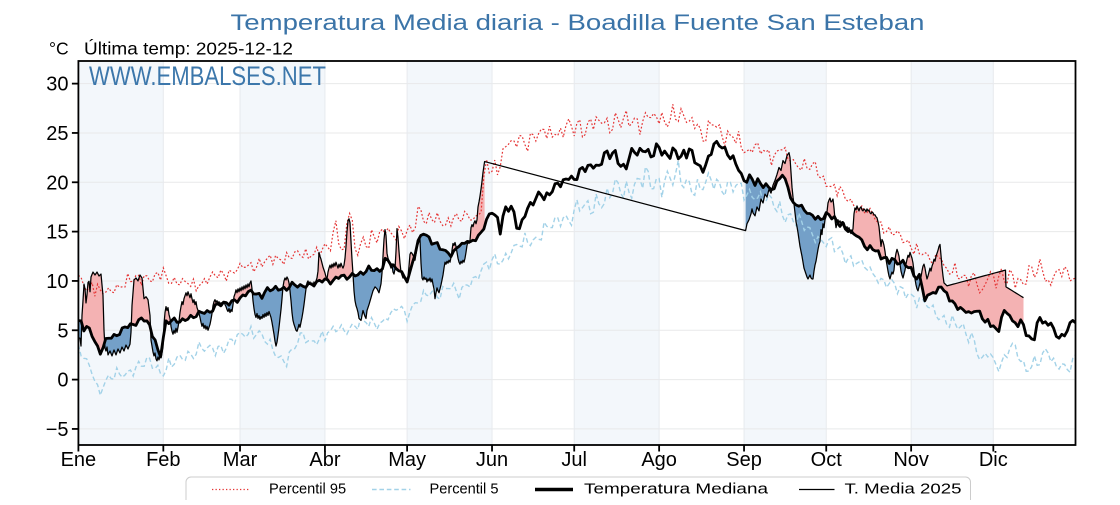 Image resolution: width=1120 pixels, height=505 pixels. Describe the element at coordinates (188, 48) in the screenshot. I see `svg-text: Última temp: 2025-12-12` at that location.